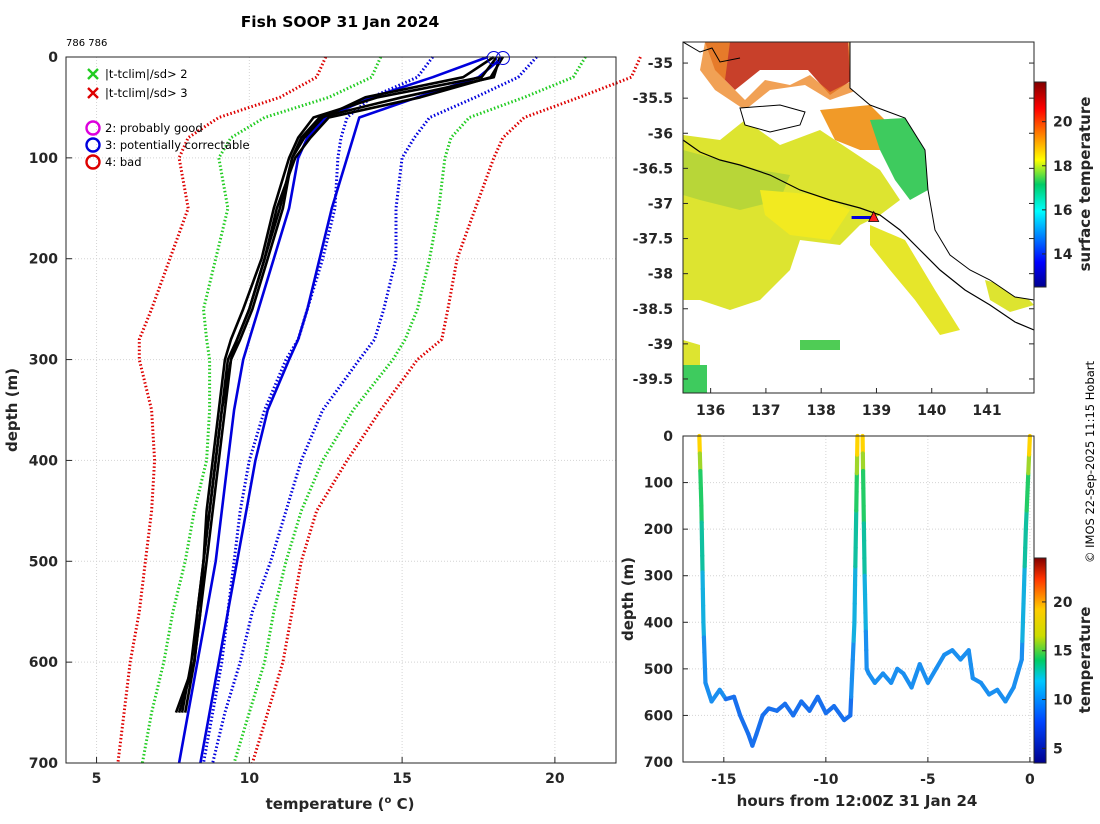  I want to click on map-colorbar-tick-label: 18, so click(1062, 167).